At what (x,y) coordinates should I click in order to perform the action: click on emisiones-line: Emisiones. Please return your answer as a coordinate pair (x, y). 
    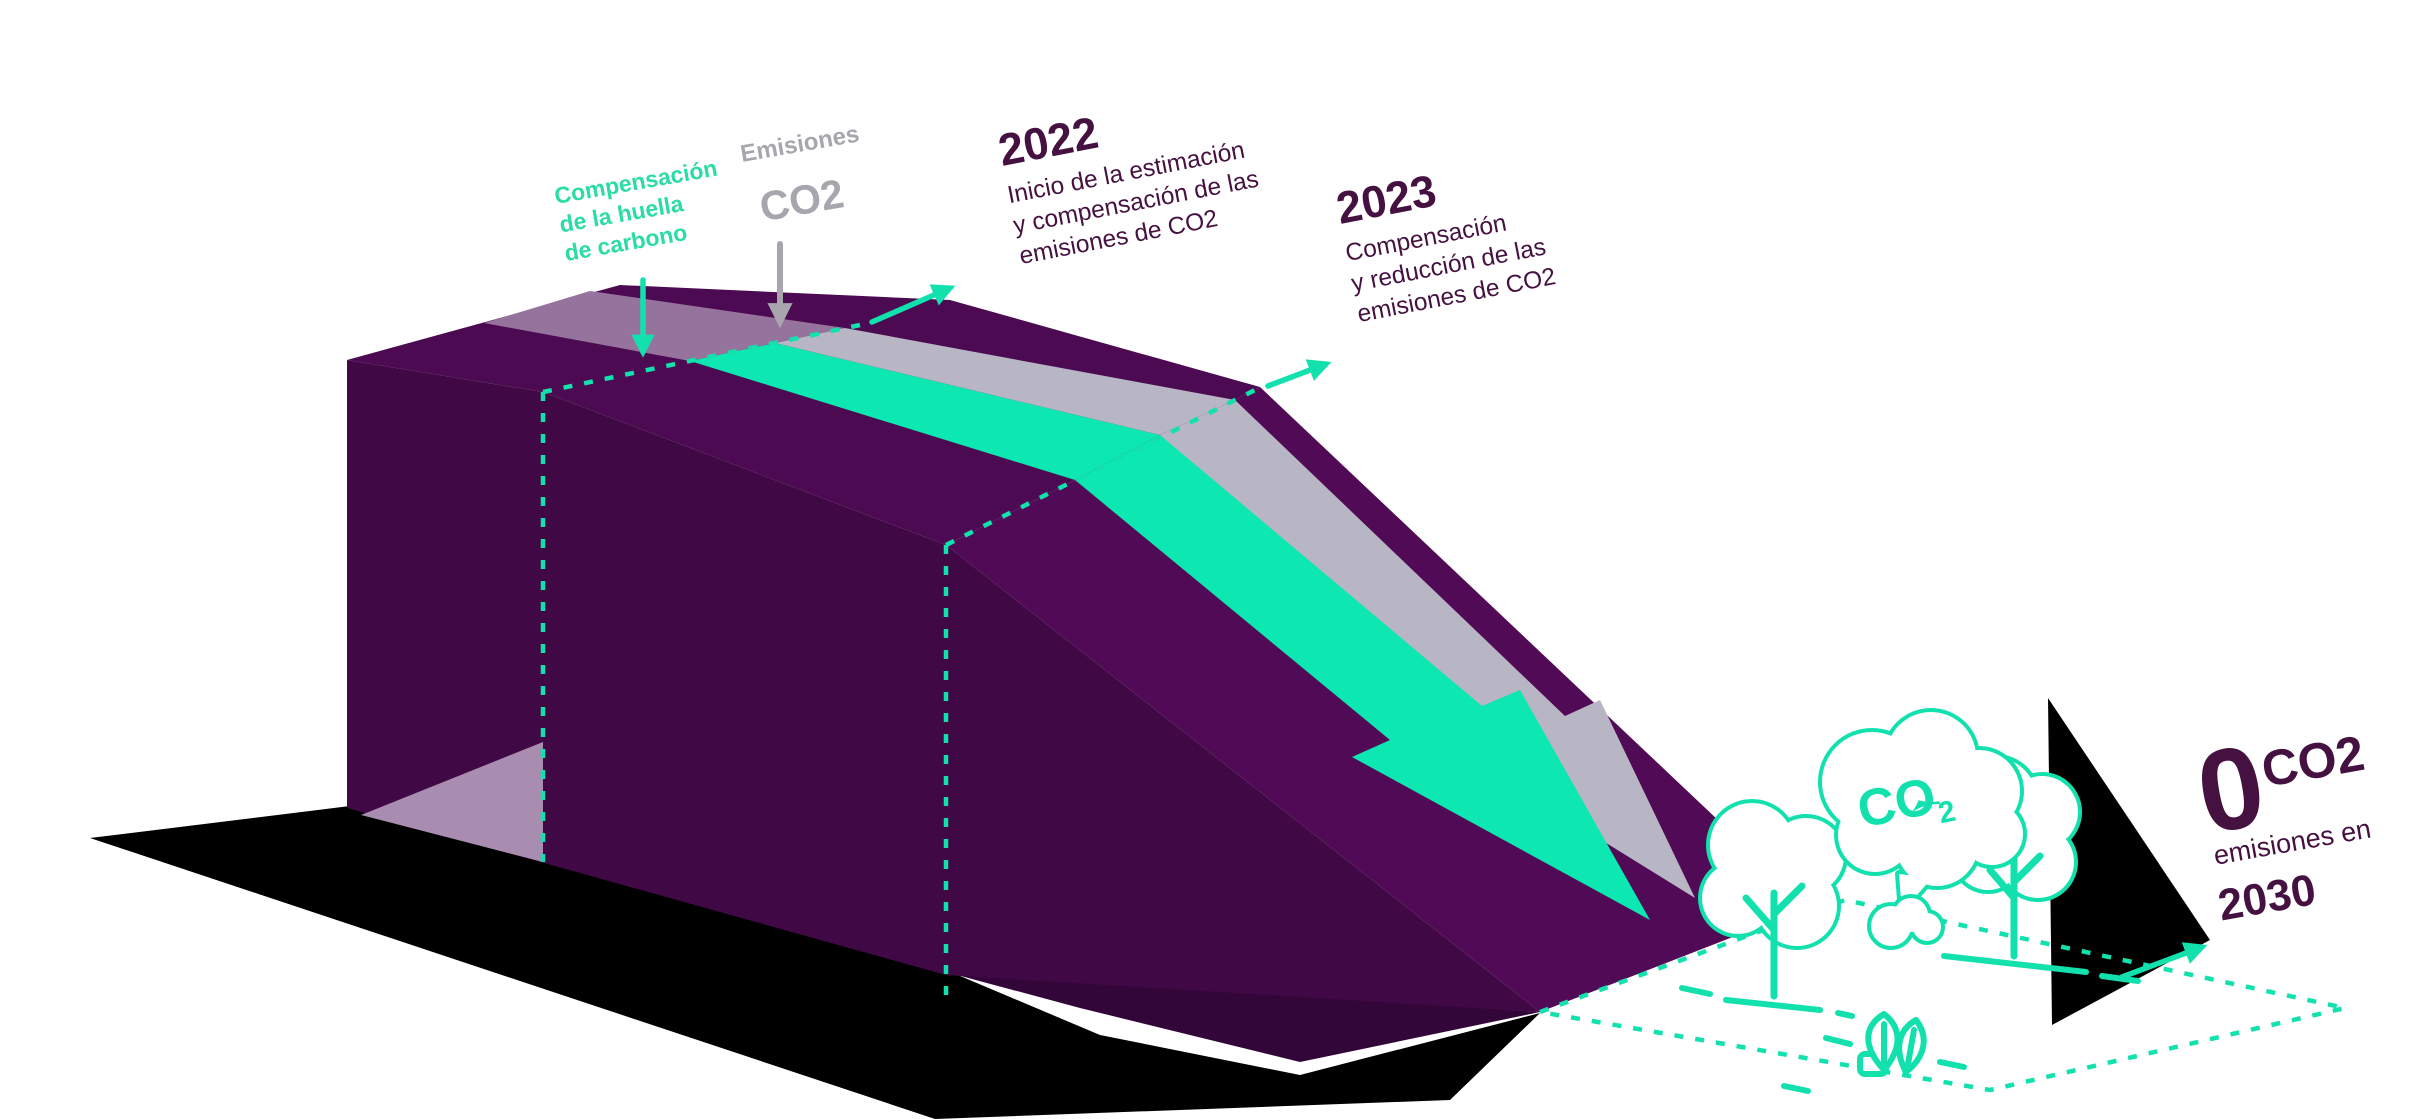
    Looking at the image, I should click on (799, 143).